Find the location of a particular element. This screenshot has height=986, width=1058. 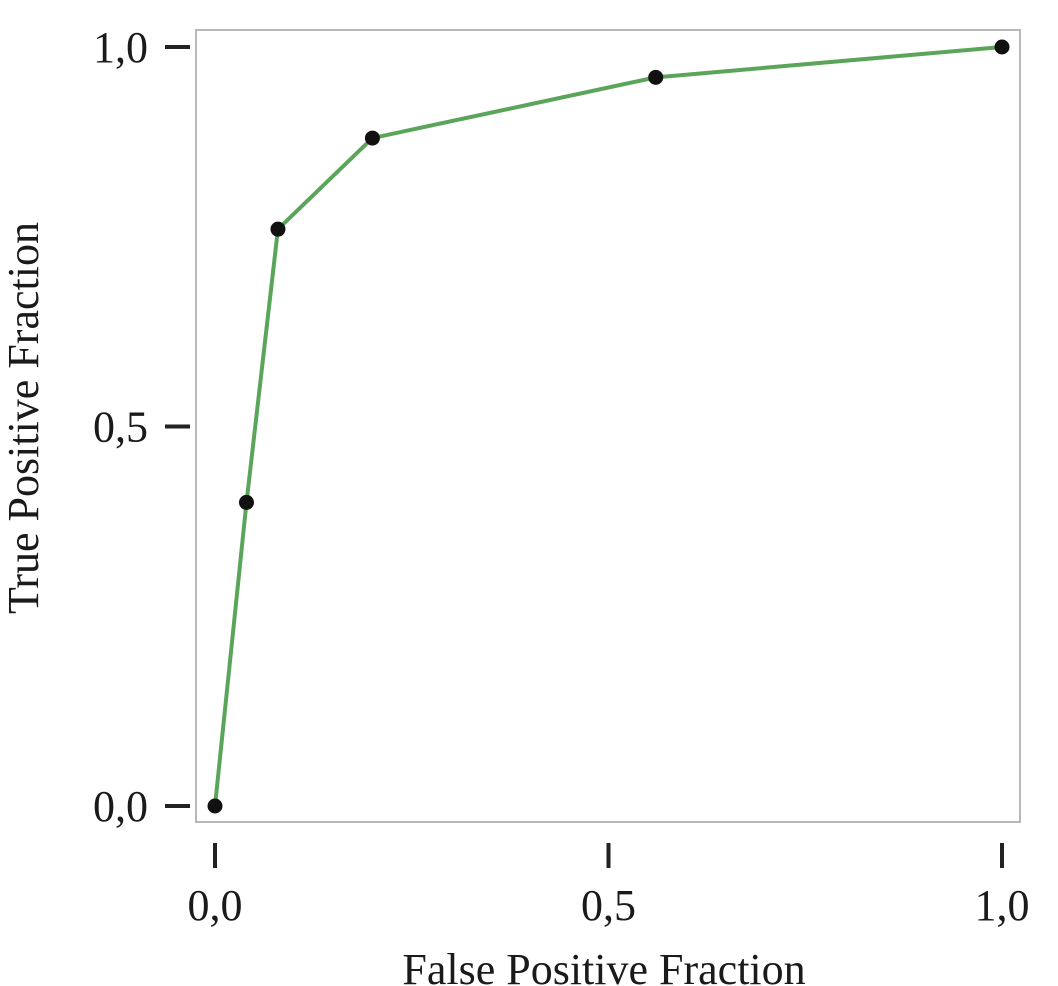

x-axis-ticks: 0,0 0,5 1,0 is located at coordinates (609, 886).